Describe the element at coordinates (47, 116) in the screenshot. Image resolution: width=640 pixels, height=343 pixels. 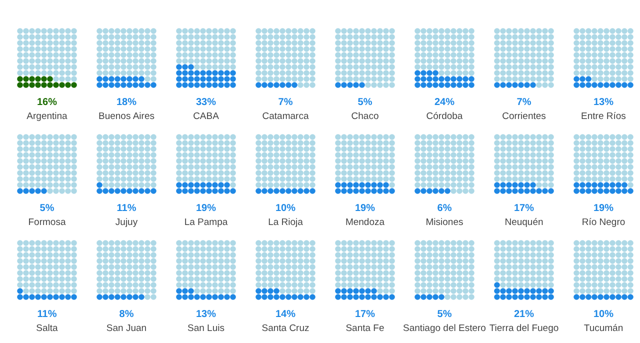
I see `category-label: Argentina` at that location.